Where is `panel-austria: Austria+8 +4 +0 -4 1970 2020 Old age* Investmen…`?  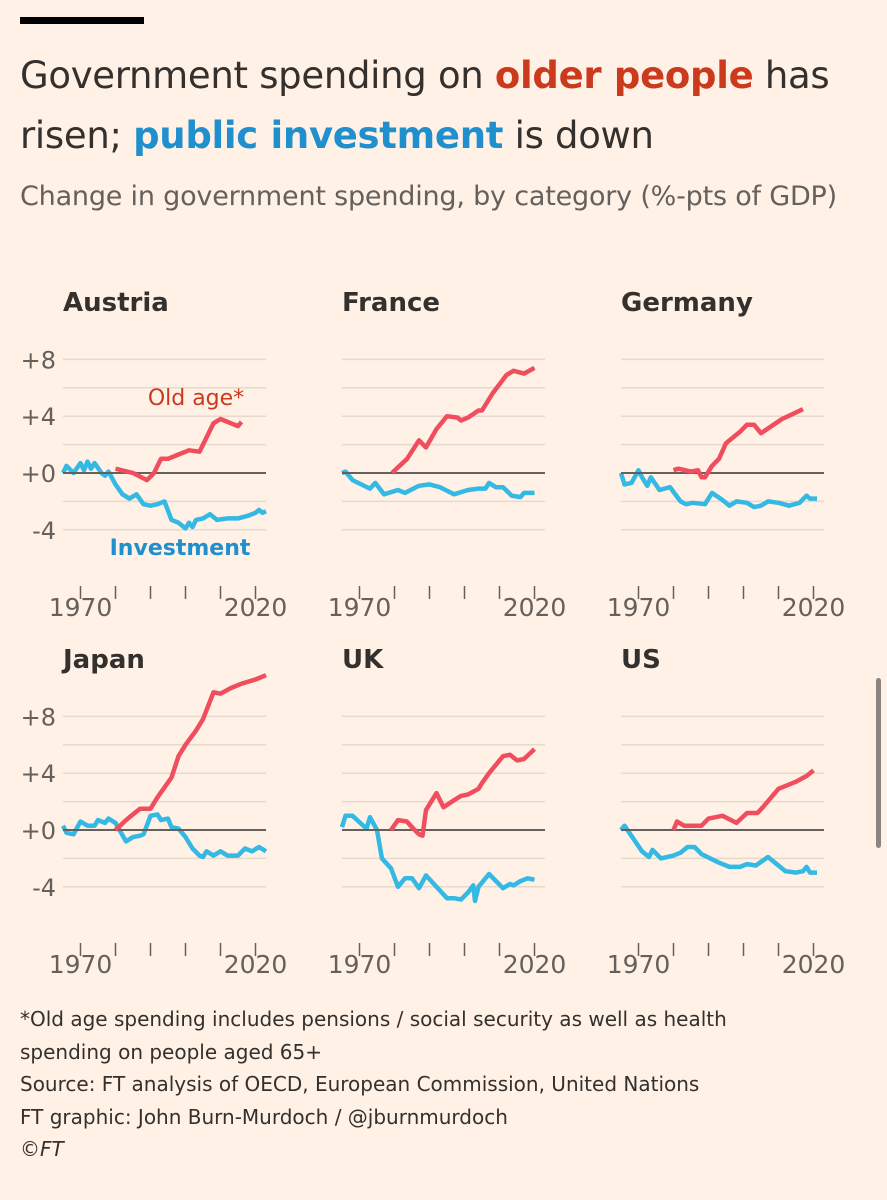 panel-austria: Austria+8 +4 +0 -4 1970 2020 Old age* Investmen… is located at coordinates (154, 455).